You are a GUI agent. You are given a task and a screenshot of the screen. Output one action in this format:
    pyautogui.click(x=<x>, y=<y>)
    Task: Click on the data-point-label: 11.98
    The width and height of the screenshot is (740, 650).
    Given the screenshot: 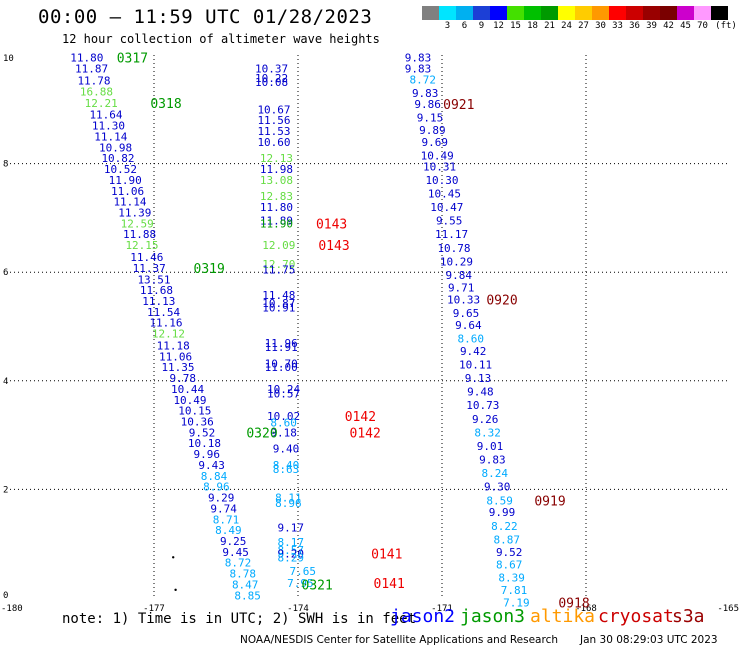 What is the action you would take?
    pyautogui.click(x=276, y=169)
    